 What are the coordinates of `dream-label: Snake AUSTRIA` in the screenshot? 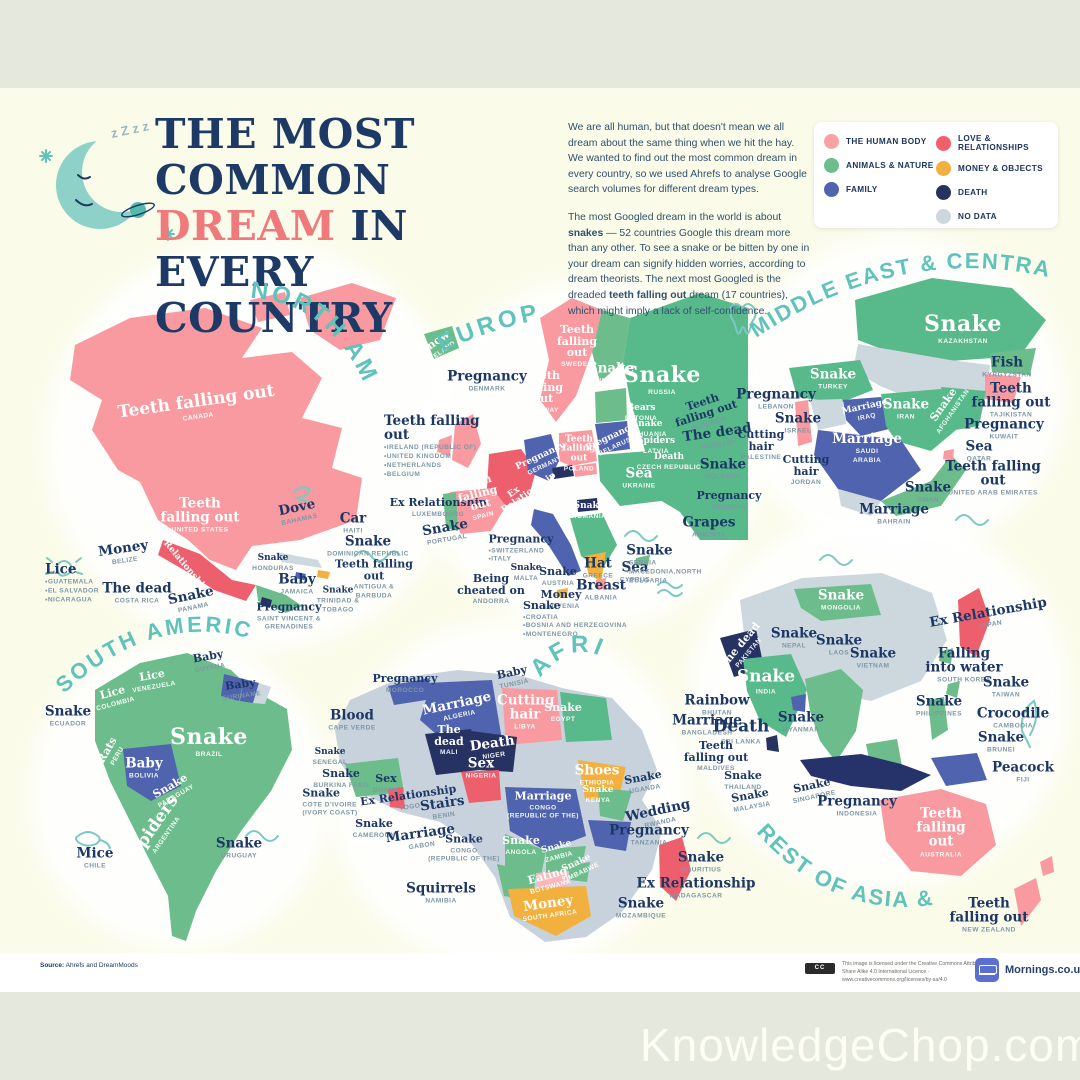 It's located at (558, 577).